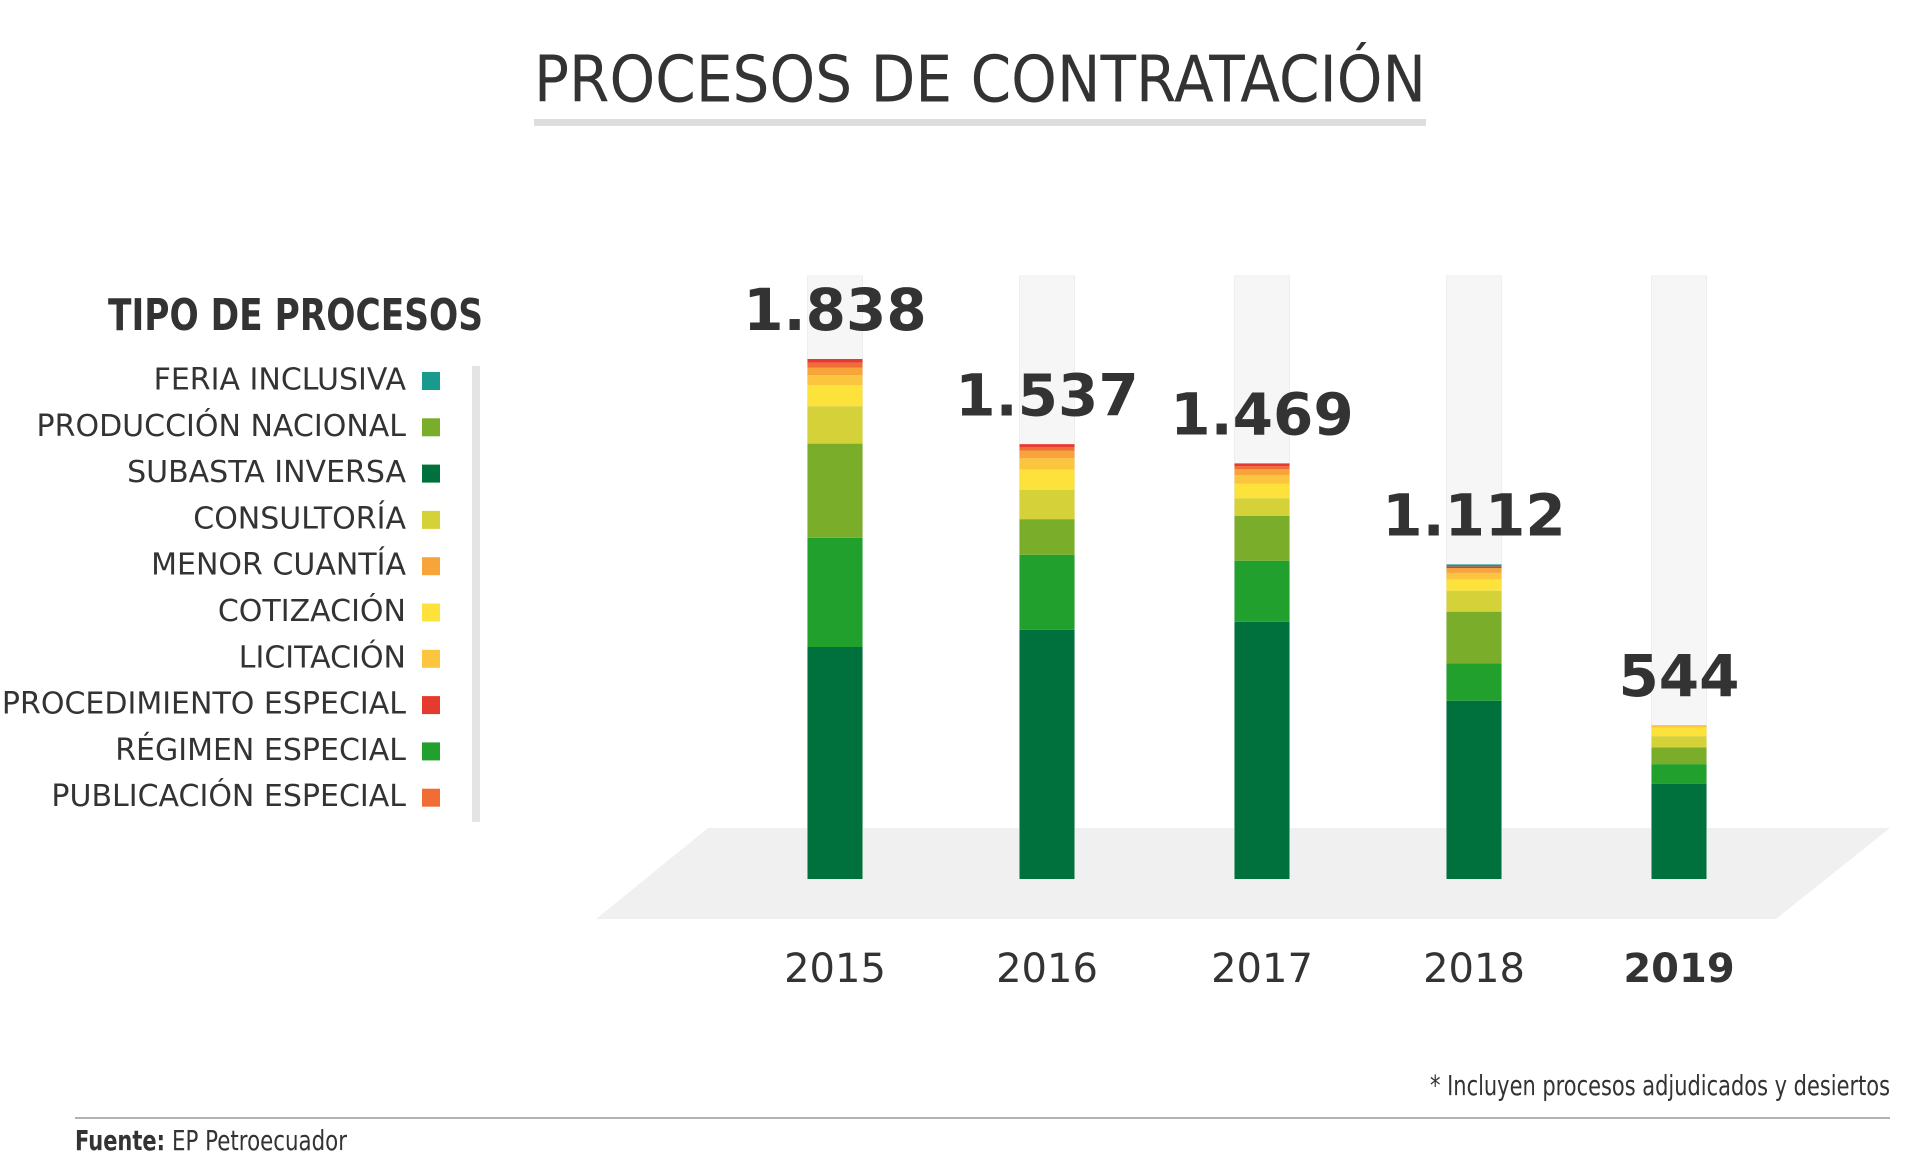  Describe the element at coordinates (1678, 969) in the screenshot. I see `x-tick-label: 2019` at that location.